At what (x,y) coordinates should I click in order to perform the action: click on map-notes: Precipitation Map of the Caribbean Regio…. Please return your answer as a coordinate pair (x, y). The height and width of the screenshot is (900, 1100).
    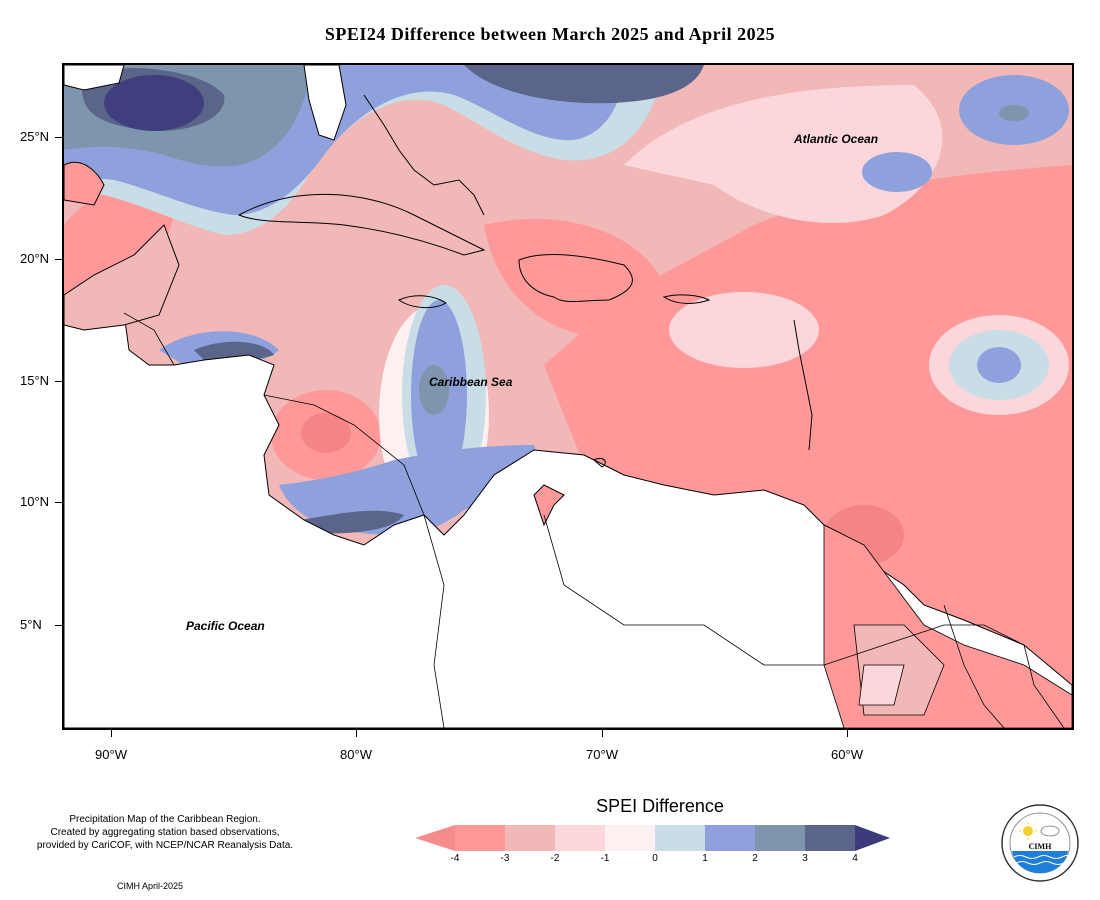
    Looking at the image, I should click on (165, 832).